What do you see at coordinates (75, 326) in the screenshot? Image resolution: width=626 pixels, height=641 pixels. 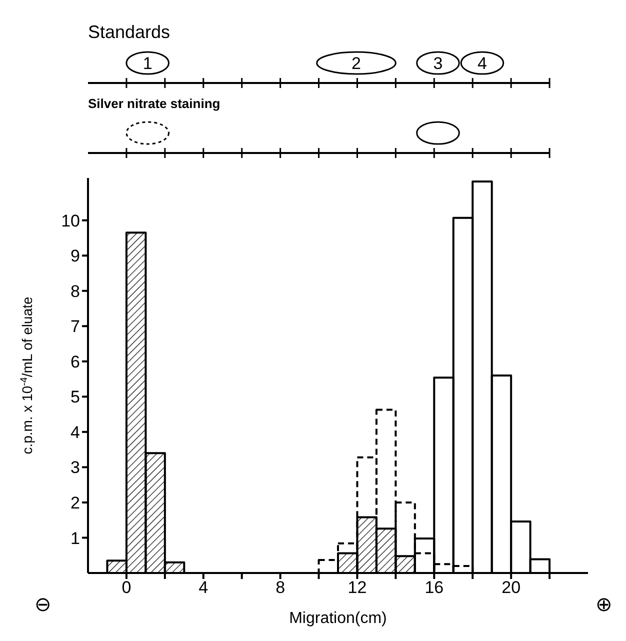 I see `y-tick-label: 7` at bounding box center [75, 326].